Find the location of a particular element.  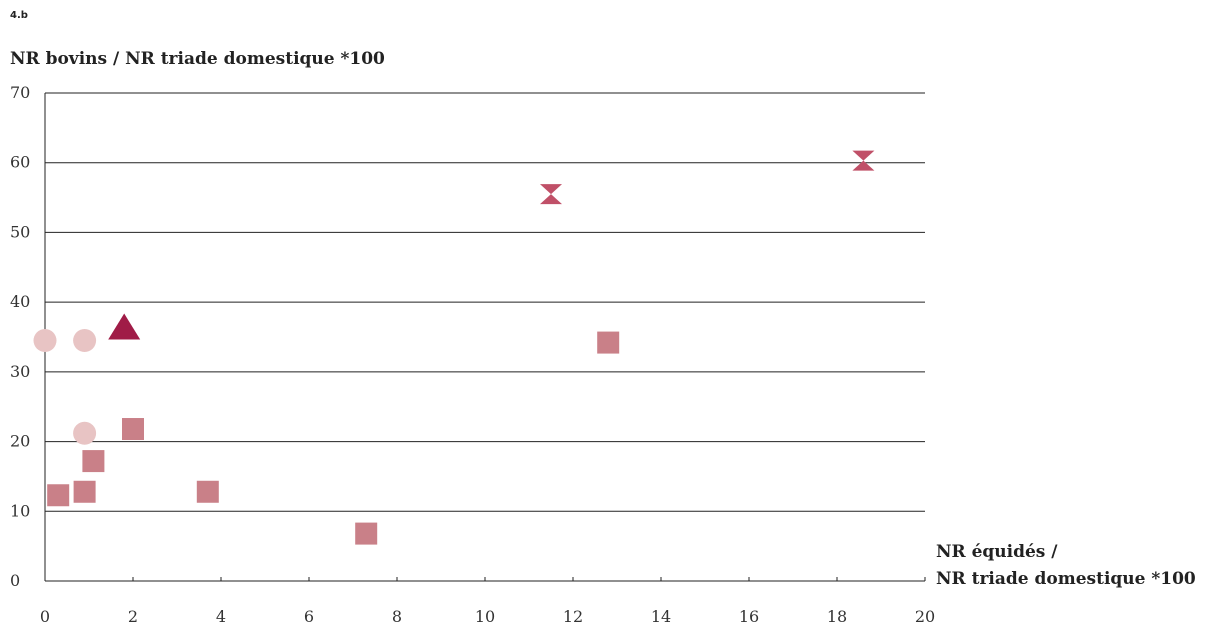

y-tick-label: 40 is located at coordinates (20, 301).